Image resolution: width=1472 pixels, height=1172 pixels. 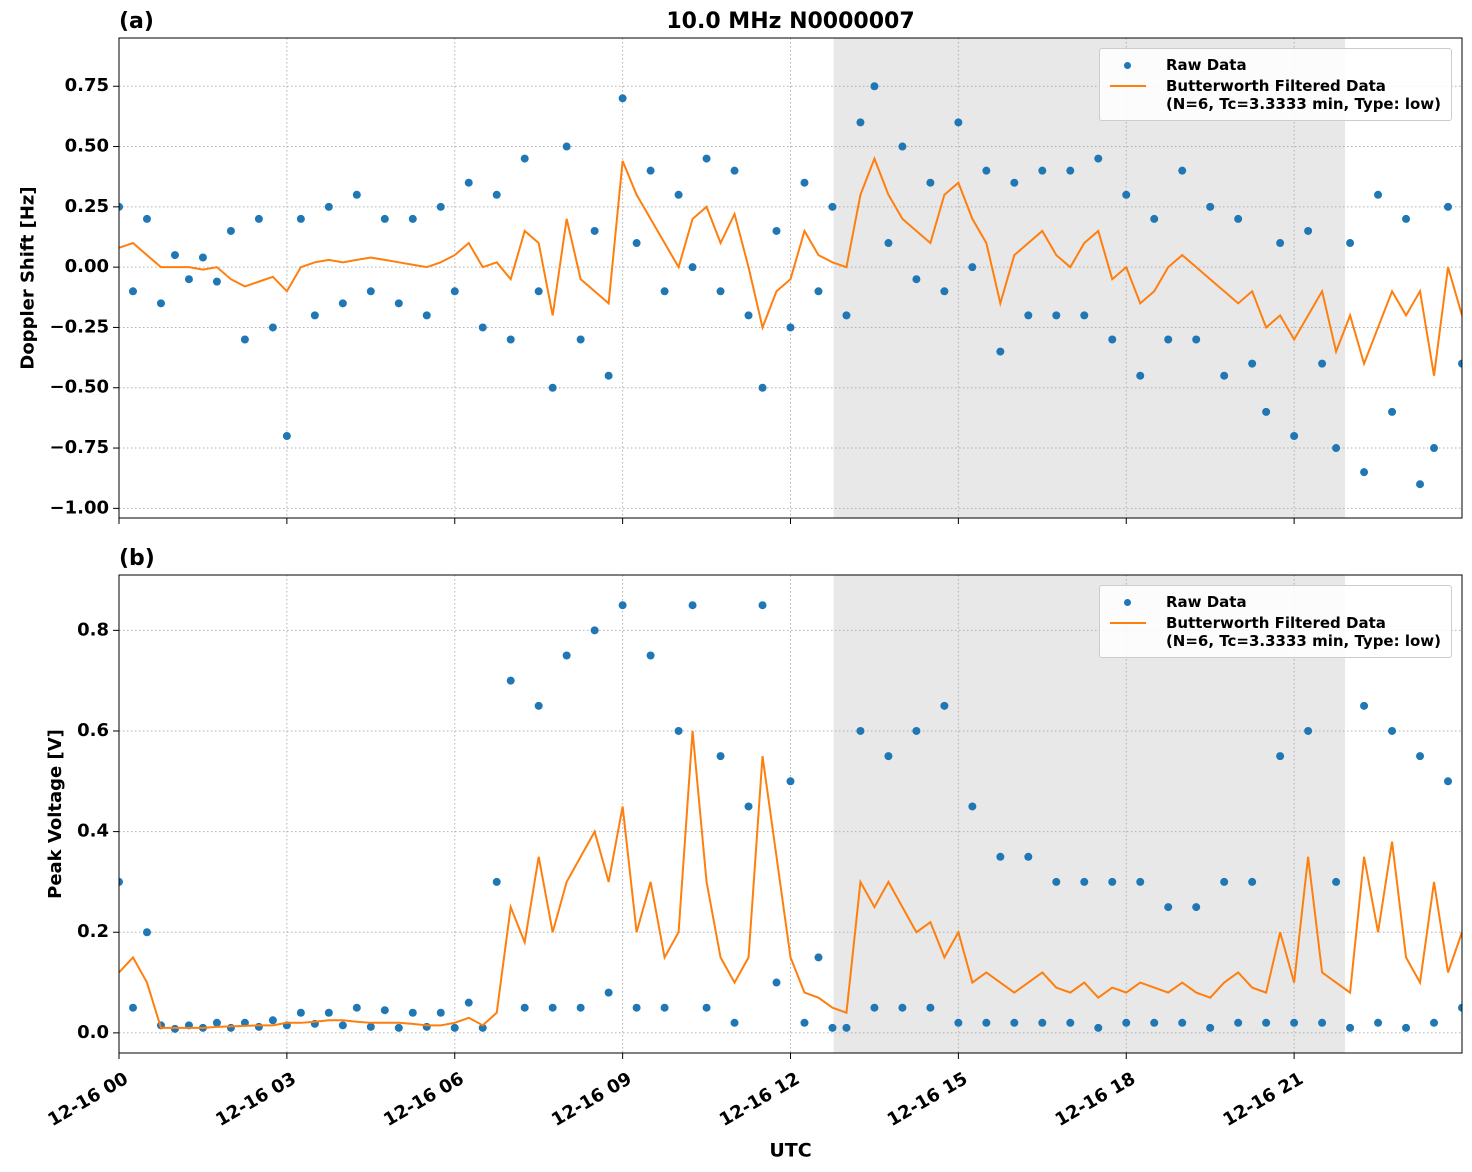 What do you see at coordinates (1274, 65) in the screenshot?
I see `legend-entry: Raw Data` at bounding box center [1274, 65].